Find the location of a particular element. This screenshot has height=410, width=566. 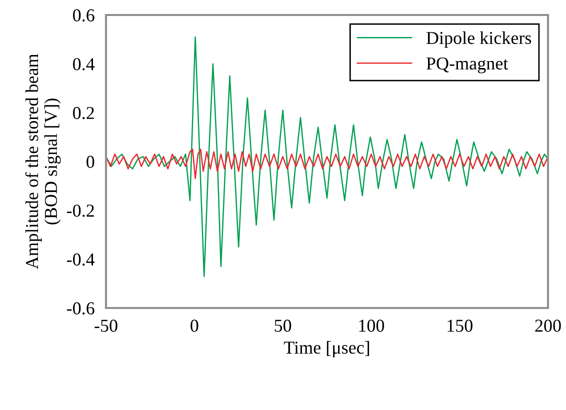

x-tick-label: 150 is located at coordinates (460, 326).